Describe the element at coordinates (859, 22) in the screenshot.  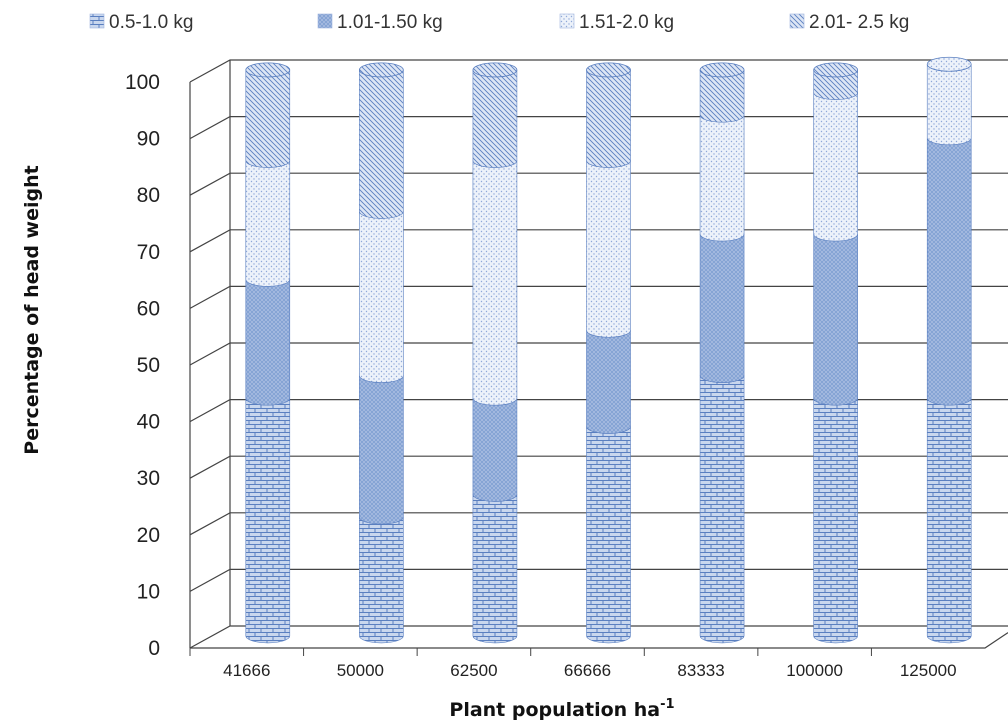
I see `legend-label: 2.01- 2.5 kg` at that location.